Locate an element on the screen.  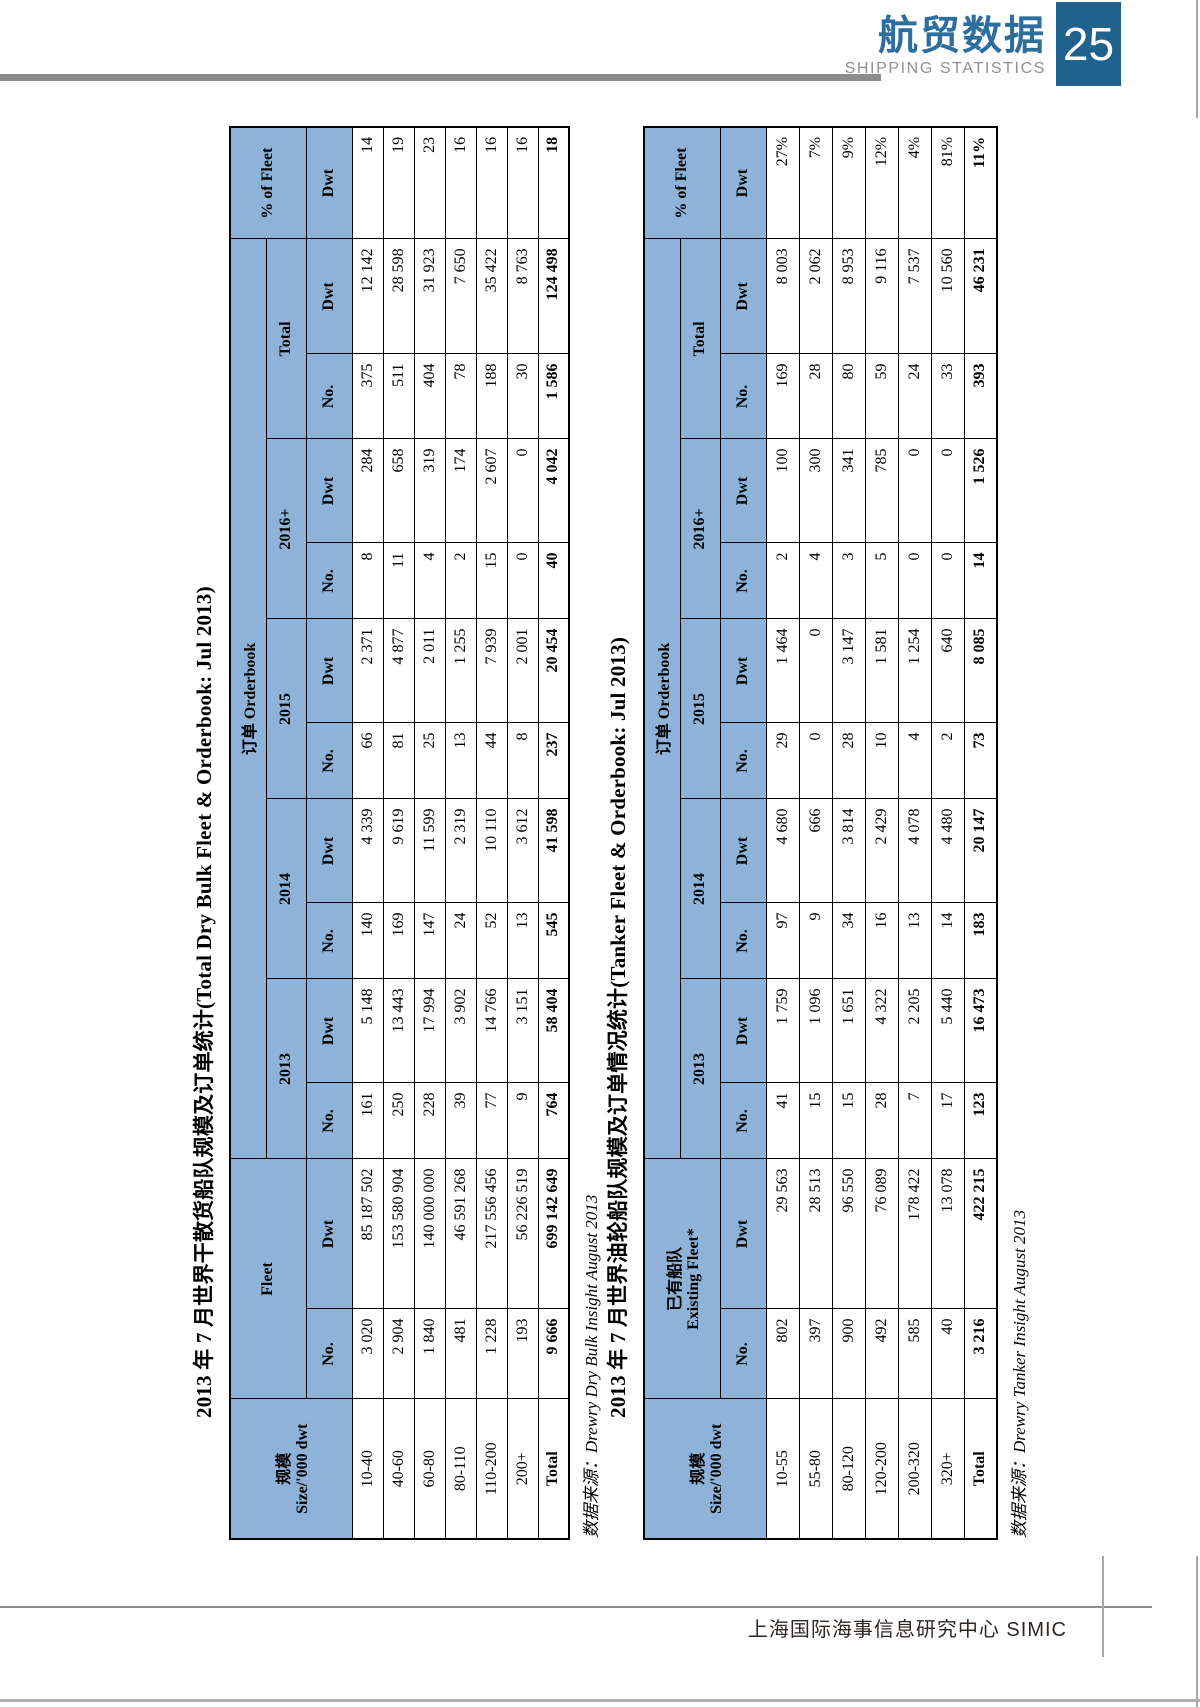
data-cell: 35 422 is located at coordinates (491, 296).